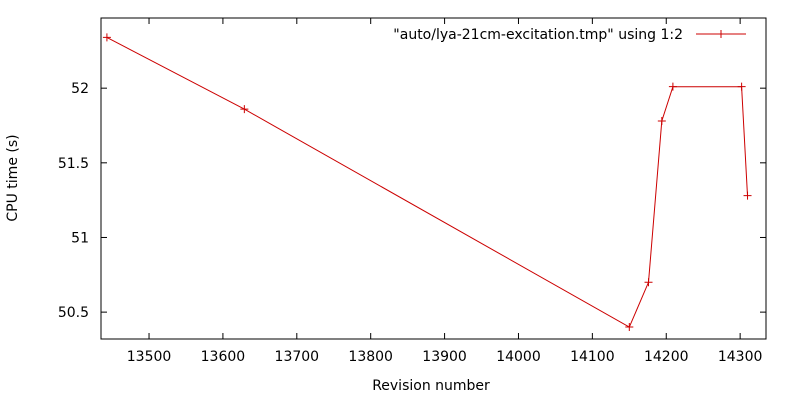 This screenshot has width=800, height=400. I want to click on x-tick-label: 13900, so click(444, 357).